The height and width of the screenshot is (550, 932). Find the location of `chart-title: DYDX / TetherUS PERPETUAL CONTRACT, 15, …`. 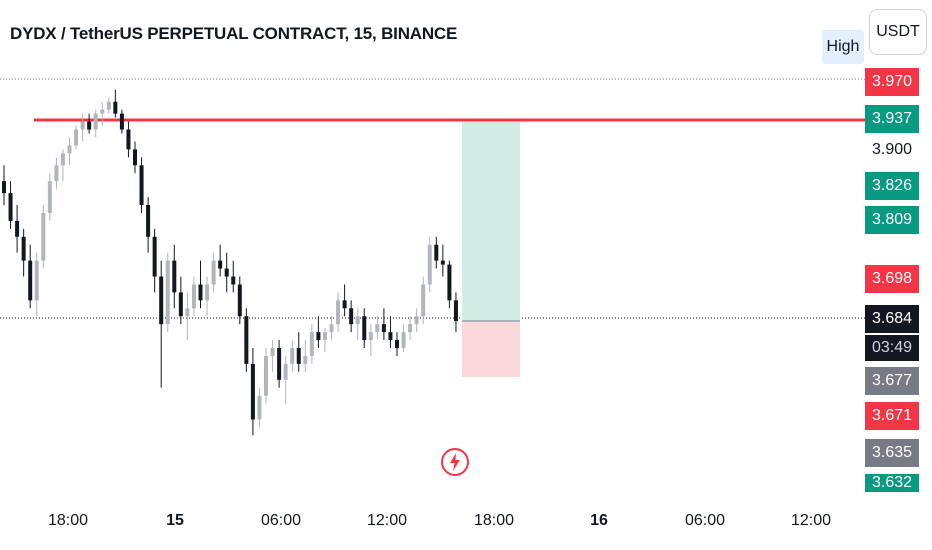

chart-title: DYDX / TetherUS PERPETUAL CONTRACT, 15, … is located at coordinates (234, 33).